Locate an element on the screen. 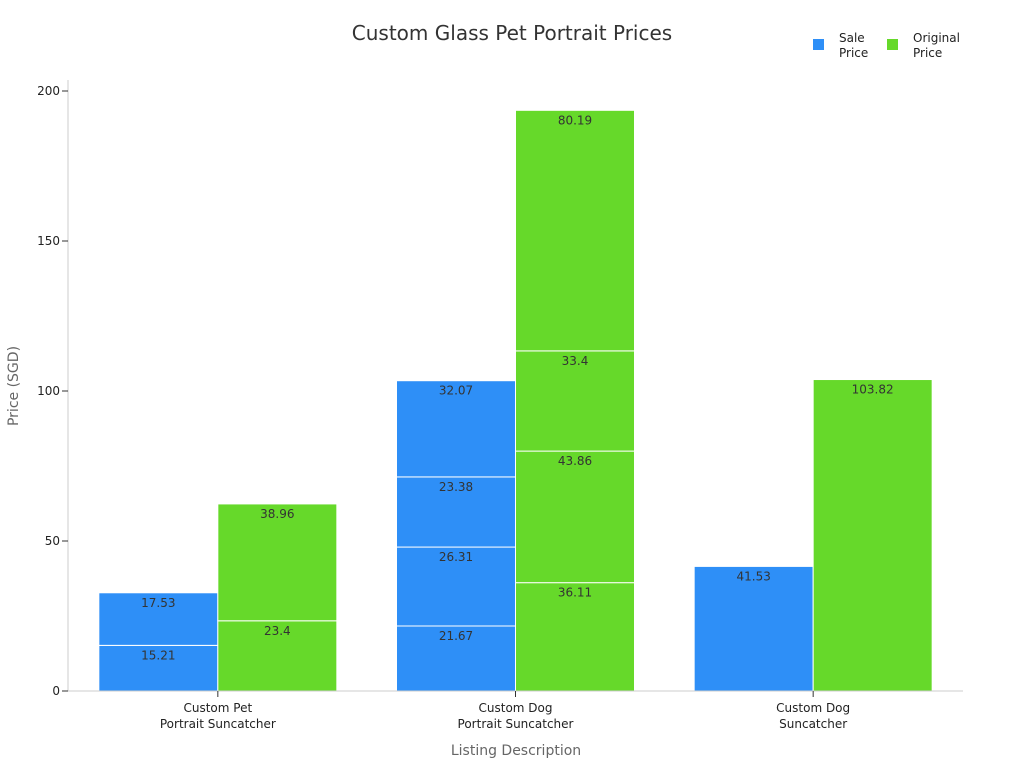 The image size is (1024, 768). y-axis-title: Price (SGD) is located at coordinates (14, 386).